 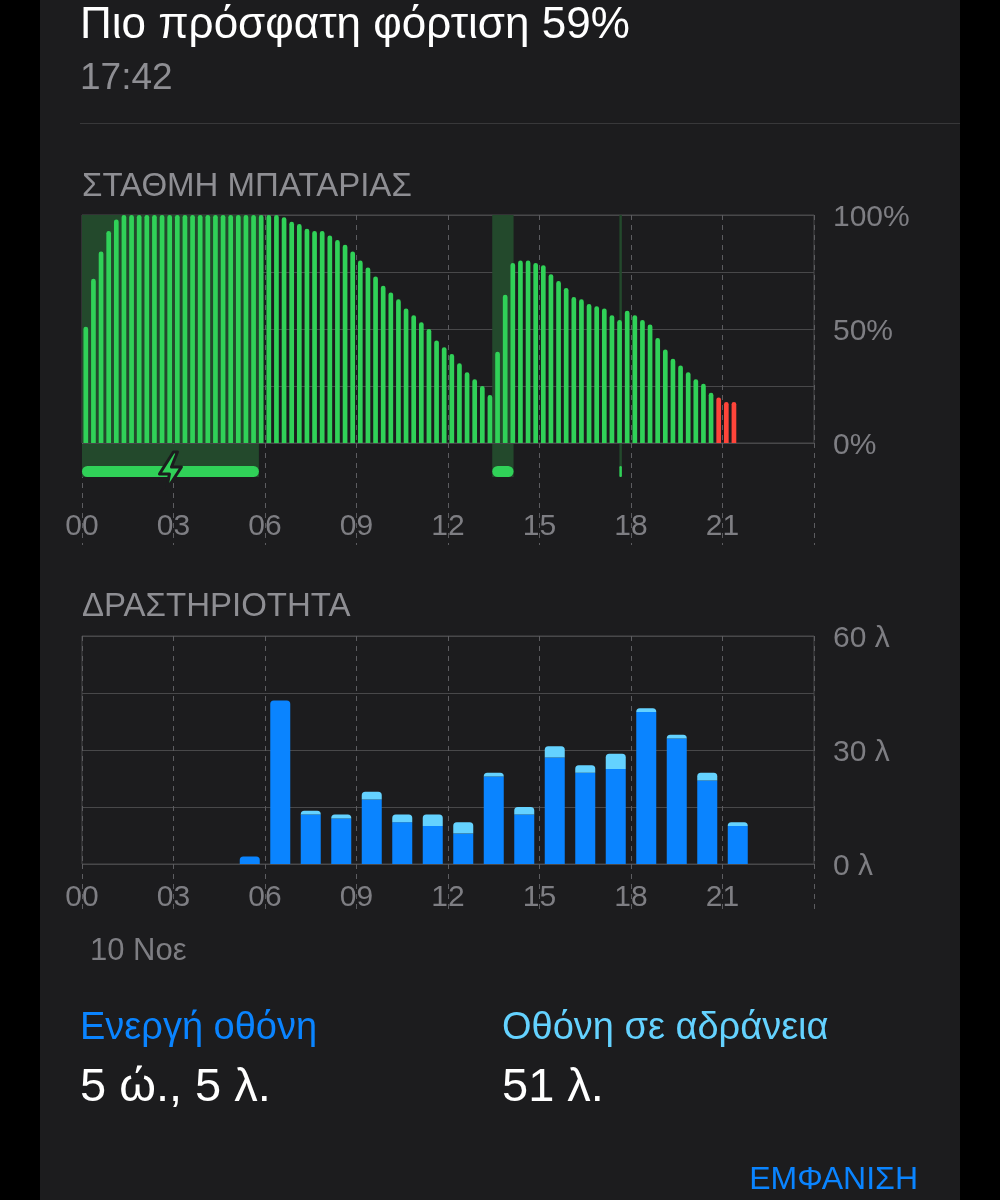 What do you see at coordinates (199, 1027) in the screenshot?
I see `text: Ενεργή οθόνη` at bounding box center [199, 1027].